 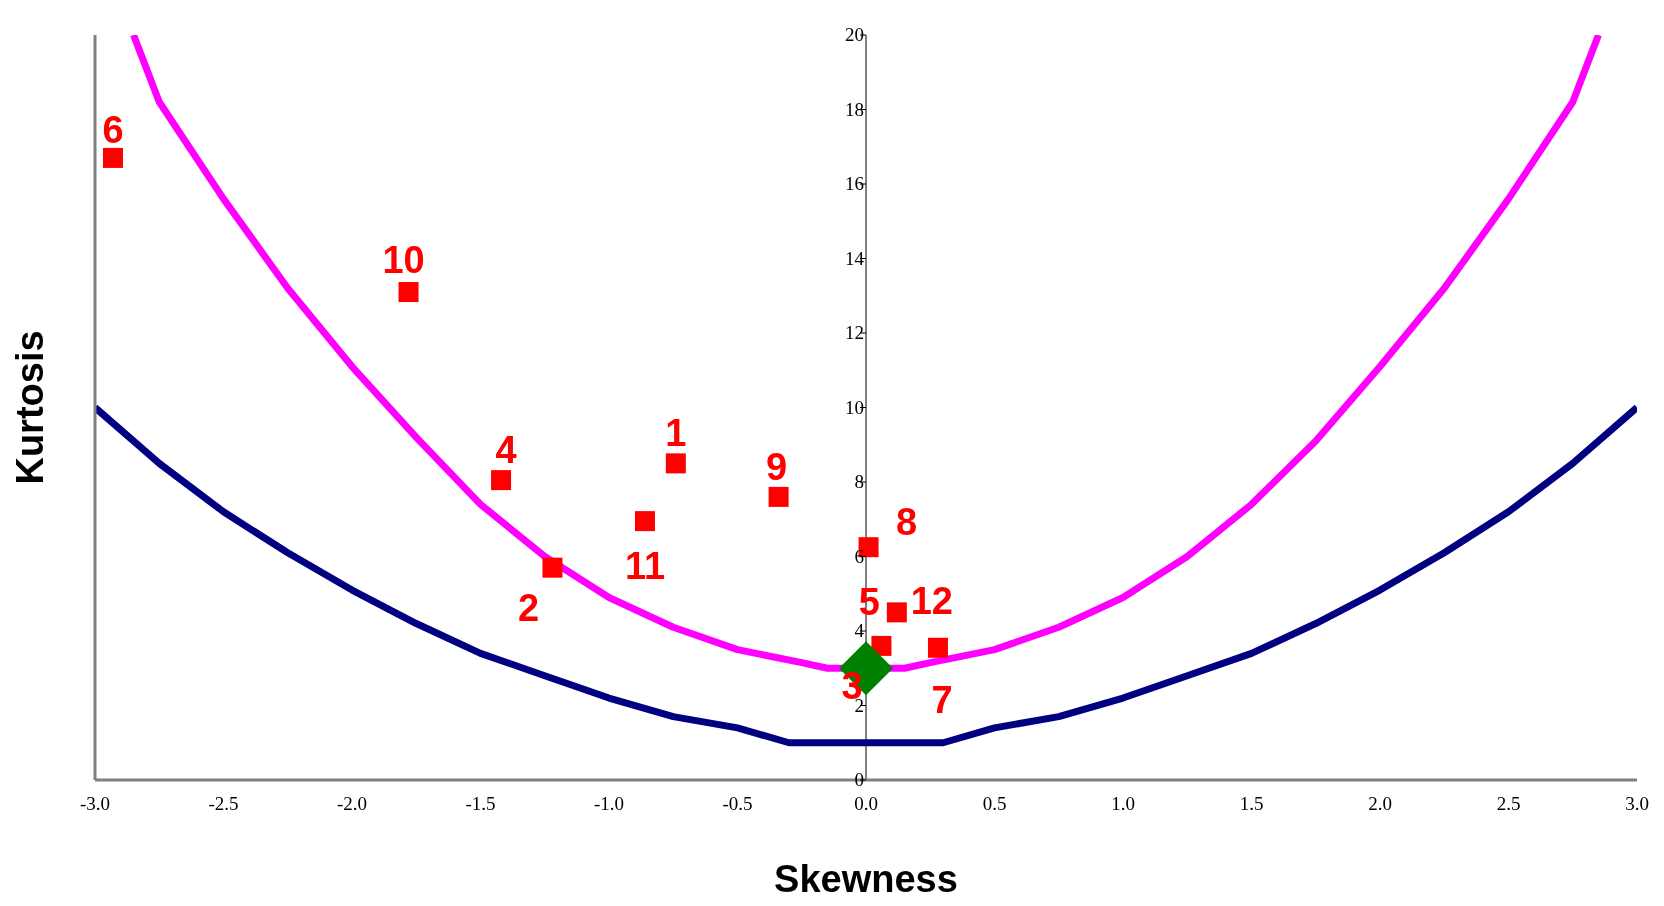 What do you see at coordinates (869, 601) in the screenshot?
I see `annotation: 5` at bounding box center [869, 601].